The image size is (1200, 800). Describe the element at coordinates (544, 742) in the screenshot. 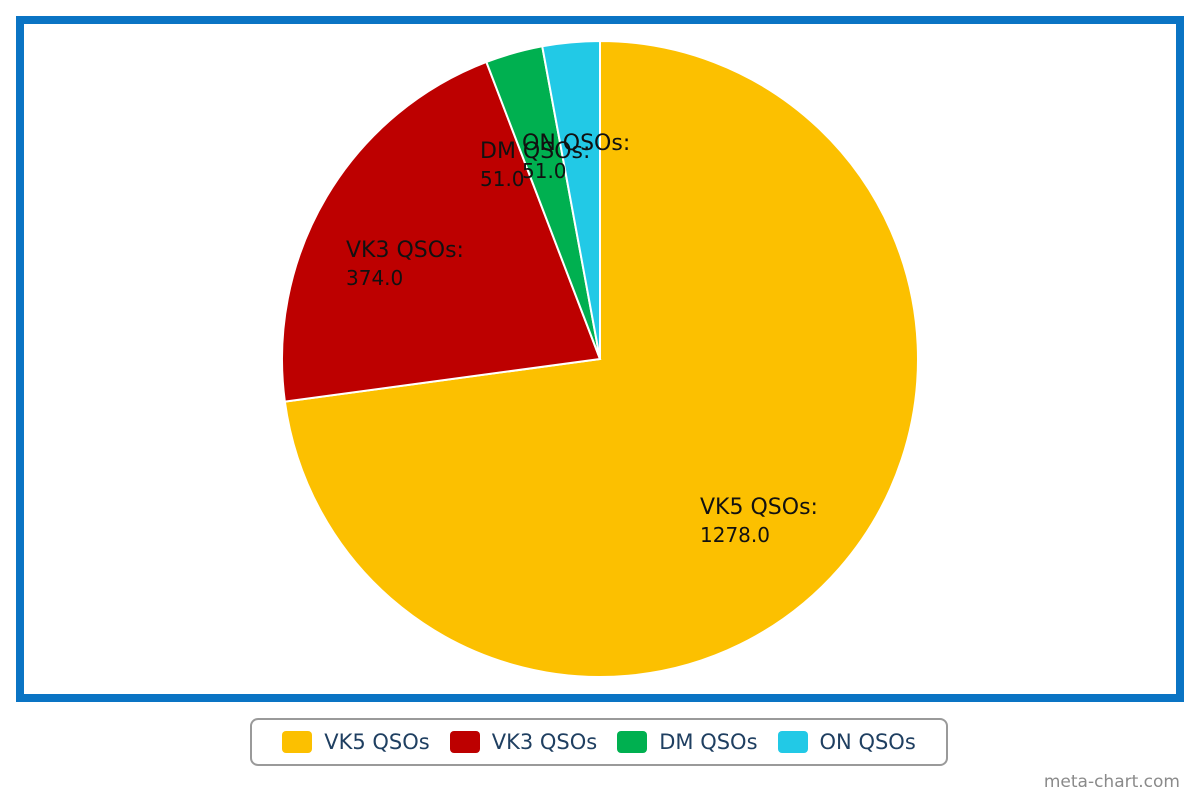

I see `legend-label-vk3: VK3 QSOs` at that location.